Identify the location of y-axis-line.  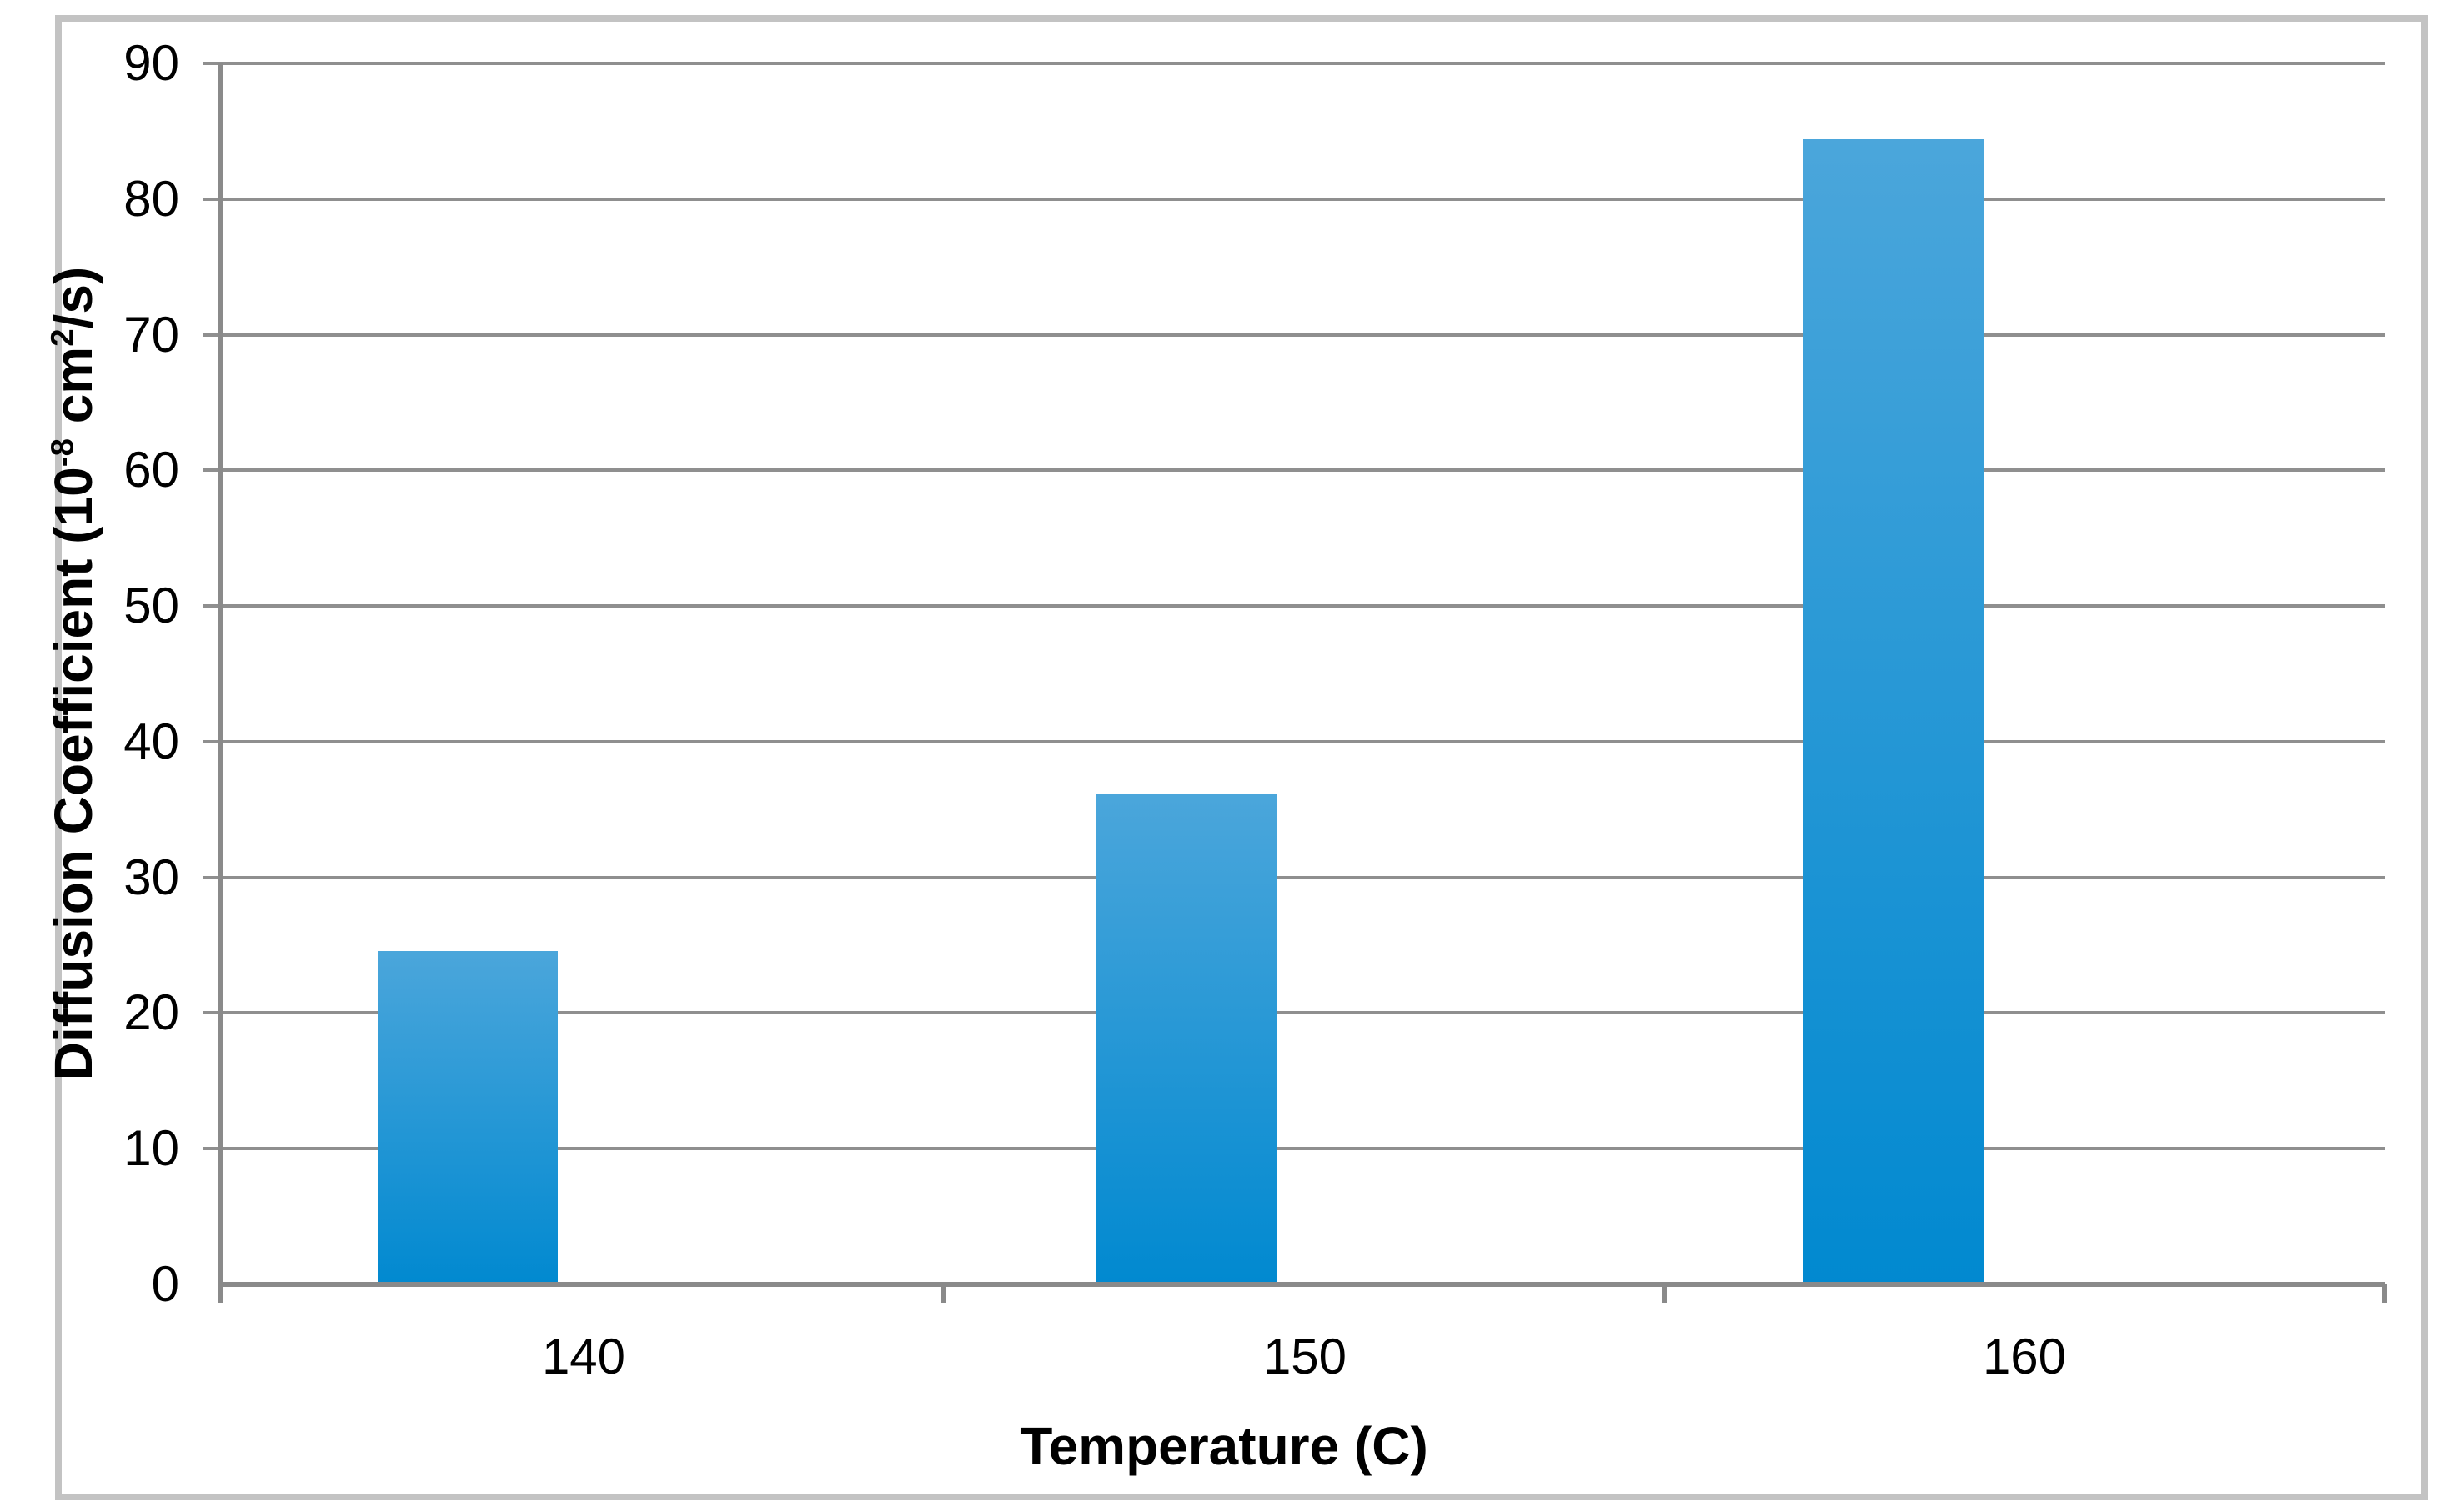
(220, 683).